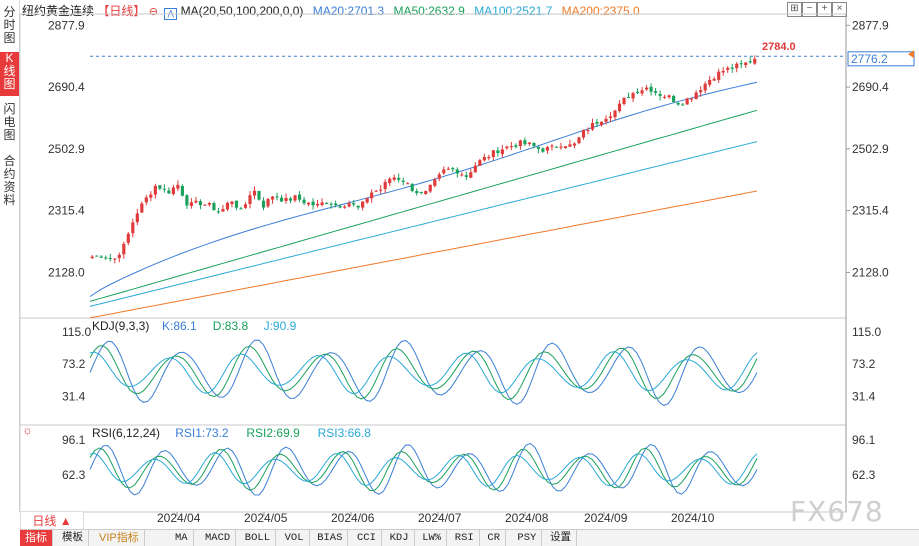  What do you see at coordinates (36, 538) in the screenshot?
I see `indicator-tab-0: 指标` at bounding box center [36, 538].